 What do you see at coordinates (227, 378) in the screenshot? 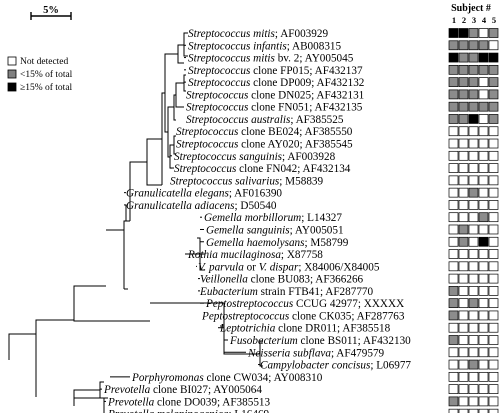
I see `taxon-label: Porphyromonas clone CW034; AY008310` at bounding box center [227, 378].